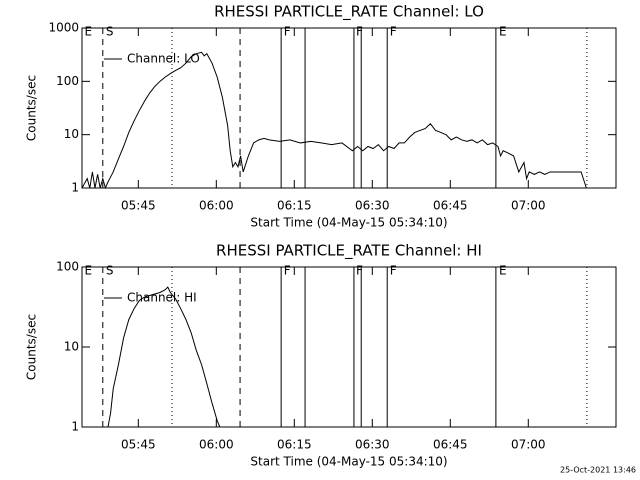 The height and width of the screenshot is (480, 640). What do you see at coordinates (162, 298) in the screenshot?
I see `legend-label: Channel: HI` at bounding box center [162, 298].